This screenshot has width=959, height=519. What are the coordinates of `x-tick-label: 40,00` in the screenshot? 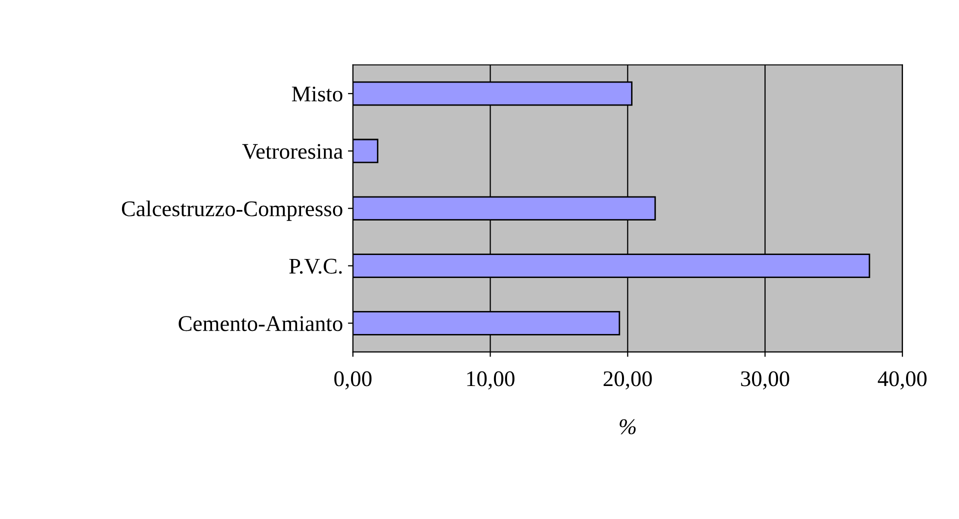 It's located at (902, 380).